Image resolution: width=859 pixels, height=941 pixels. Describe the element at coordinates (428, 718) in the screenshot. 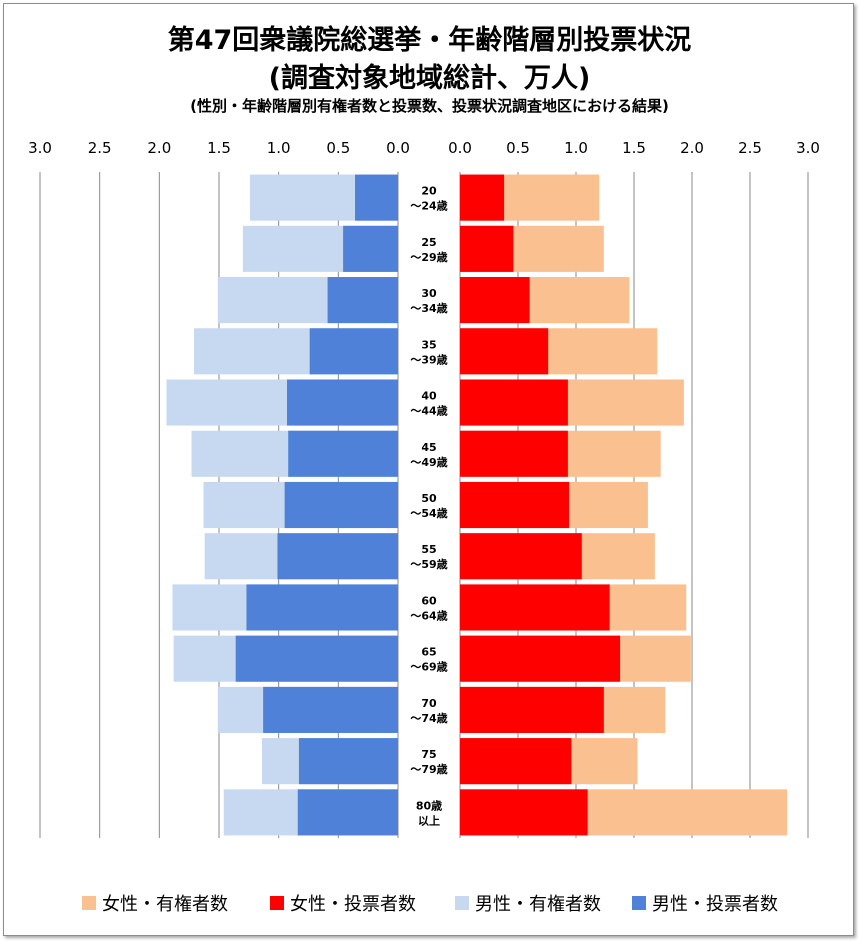

I see `age-label: ～74歳` at that location.